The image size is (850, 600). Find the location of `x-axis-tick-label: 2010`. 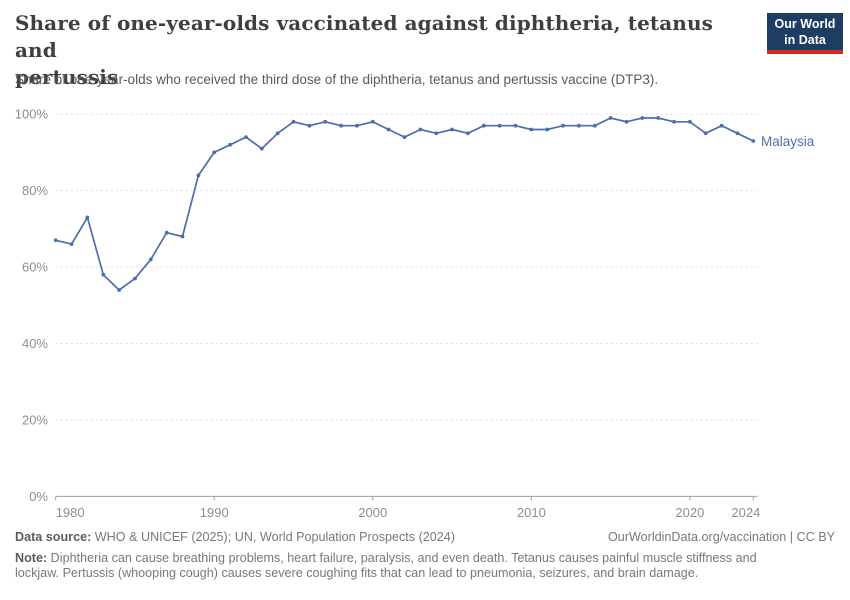

x-axis-tick-label: 2010 is located at coordinates (531, 512).